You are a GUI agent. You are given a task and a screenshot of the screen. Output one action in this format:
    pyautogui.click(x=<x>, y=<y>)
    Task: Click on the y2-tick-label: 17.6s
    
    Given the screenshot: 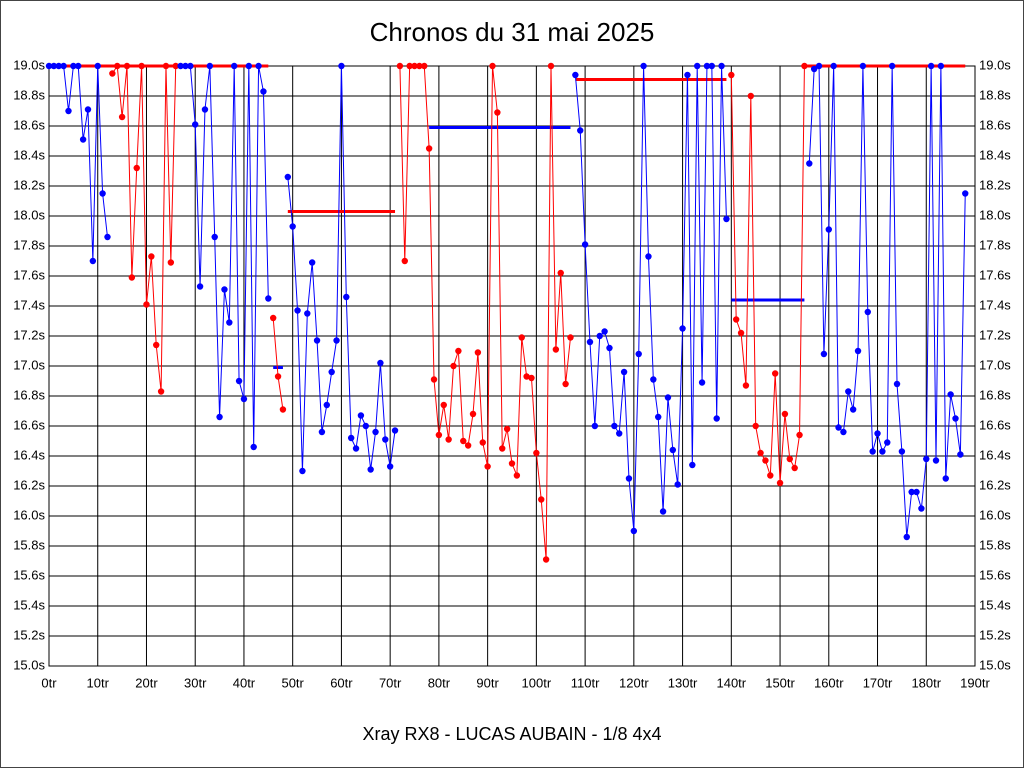 What is the action you would take?
    pyautogui.click(x=995, y=274)
    